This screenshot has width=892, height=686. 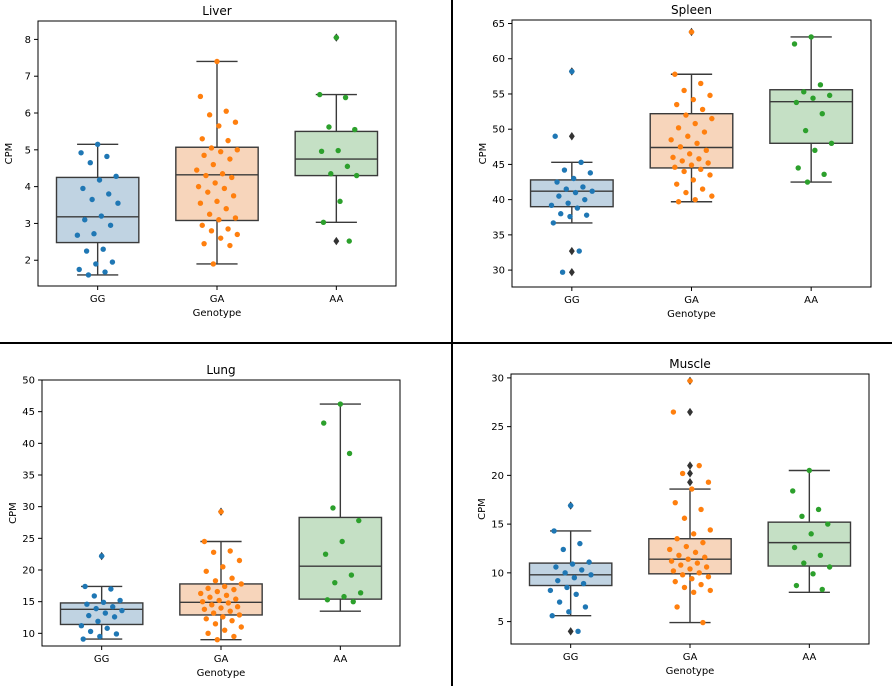 What do you see at coordinates (28, 224) in the screenshot?
I see `y-tick-label: 3` at bounding box center [28, 224].